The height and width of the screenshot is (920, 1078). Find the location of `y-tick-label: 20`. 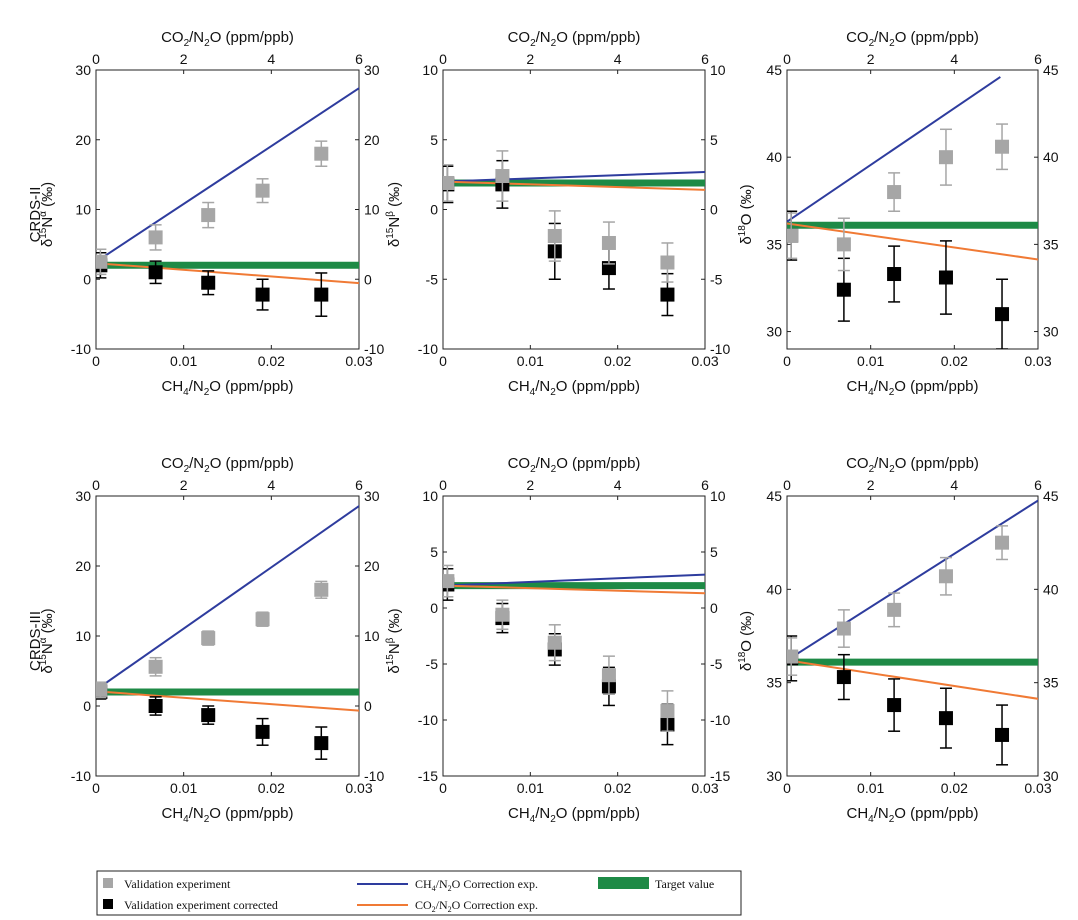

y-tick-label: 20 is located at coordinates (83, 566).